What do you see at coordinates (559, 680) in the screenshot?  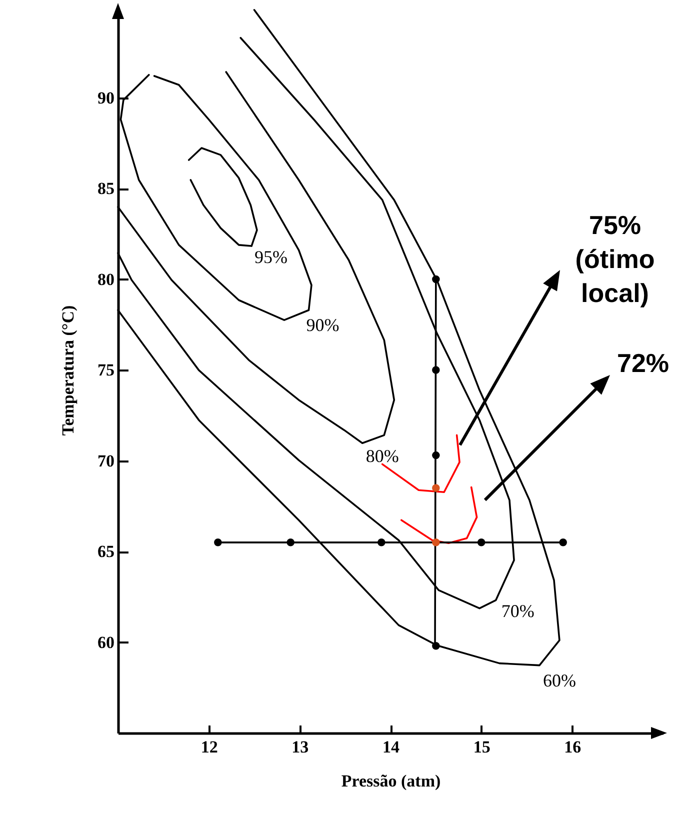 I see `series-label: 60%` at bounding box center [559, 680].